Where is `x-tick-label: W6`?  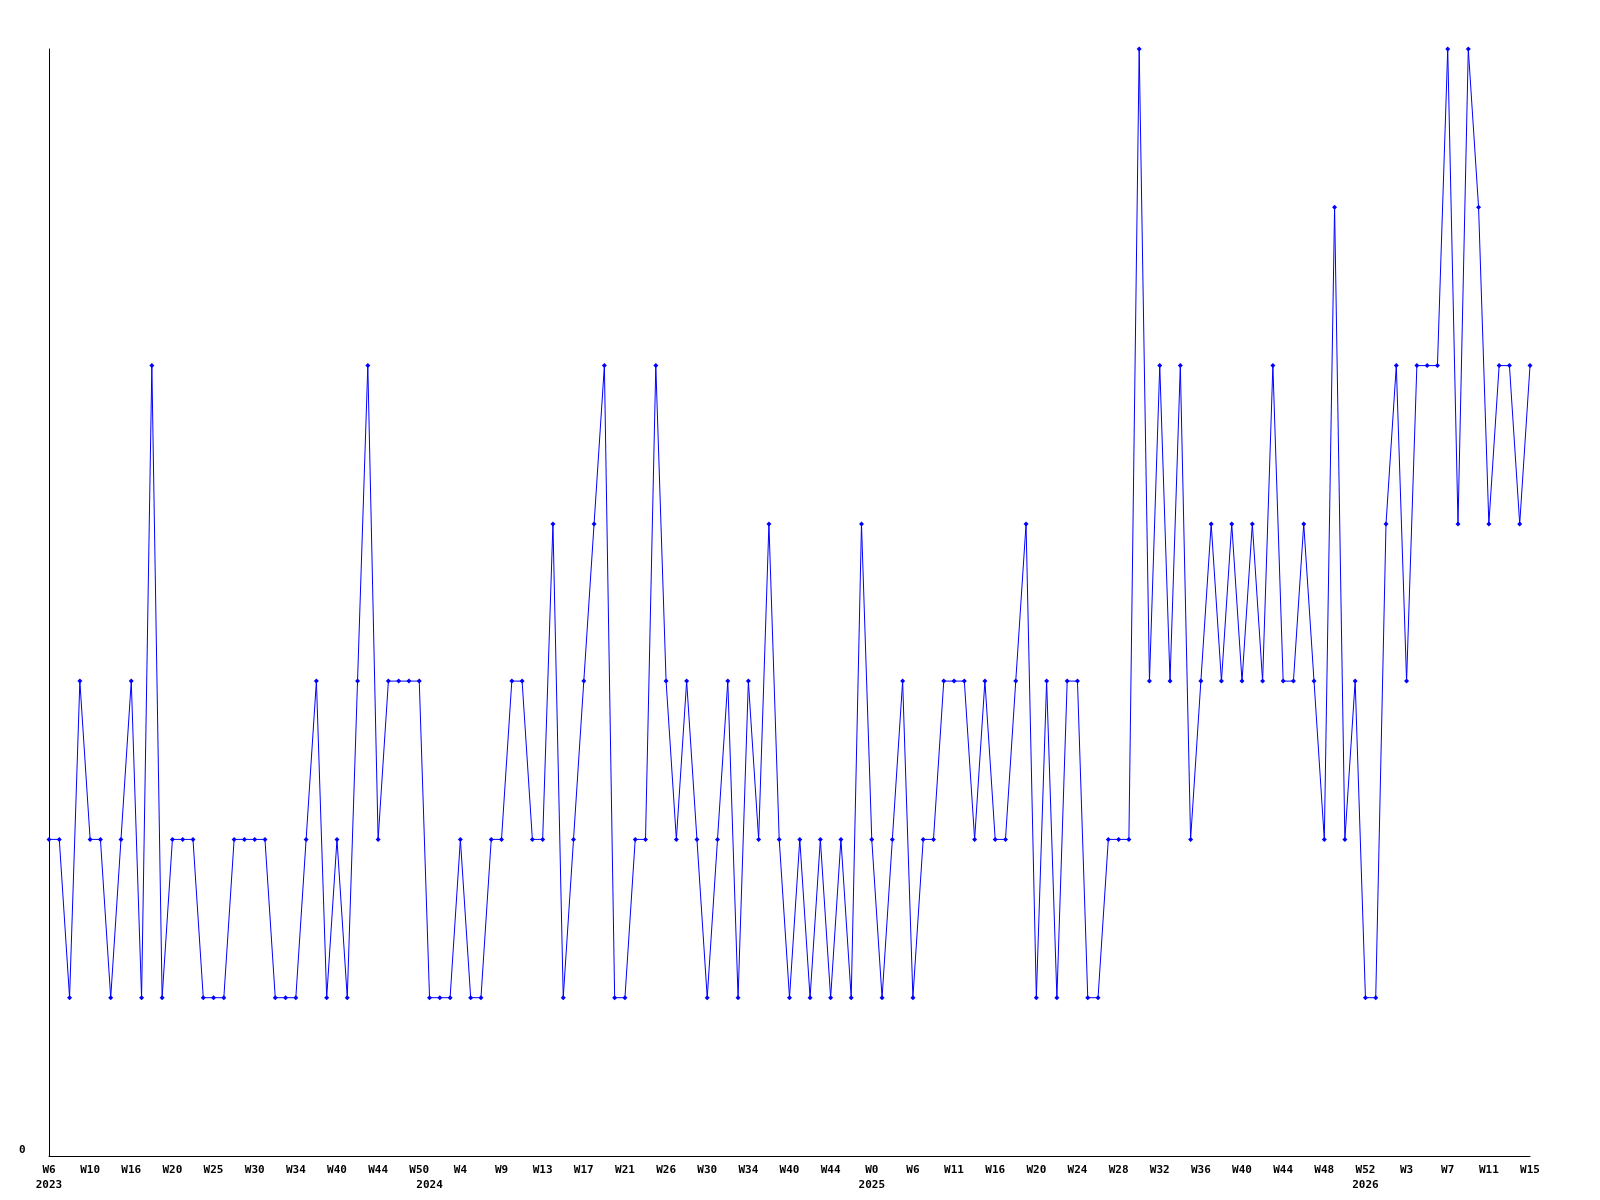 x-tick-label: W6 is located at coordinates (913, 1169).